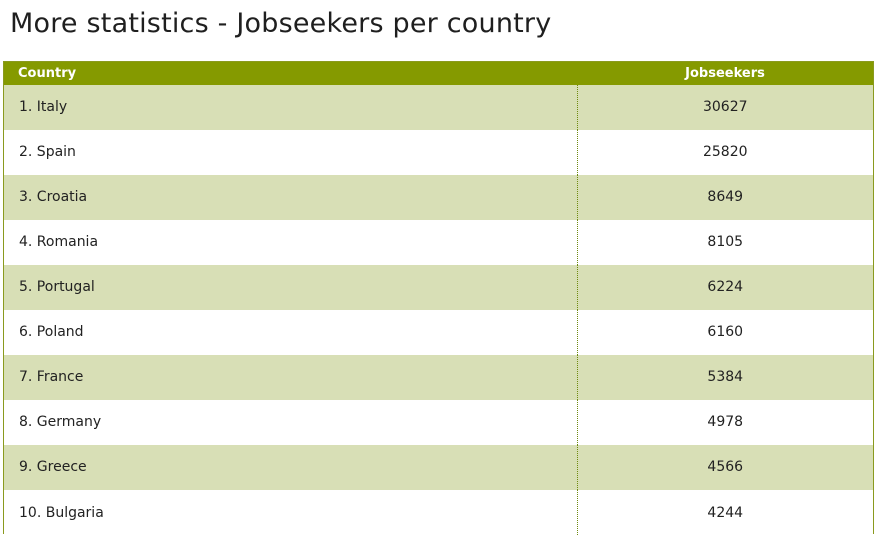  What do you see at coordinates (291, 422) in the screenshot?
I see `country-cell: 8. Germany` at bounding box center [291, 422].